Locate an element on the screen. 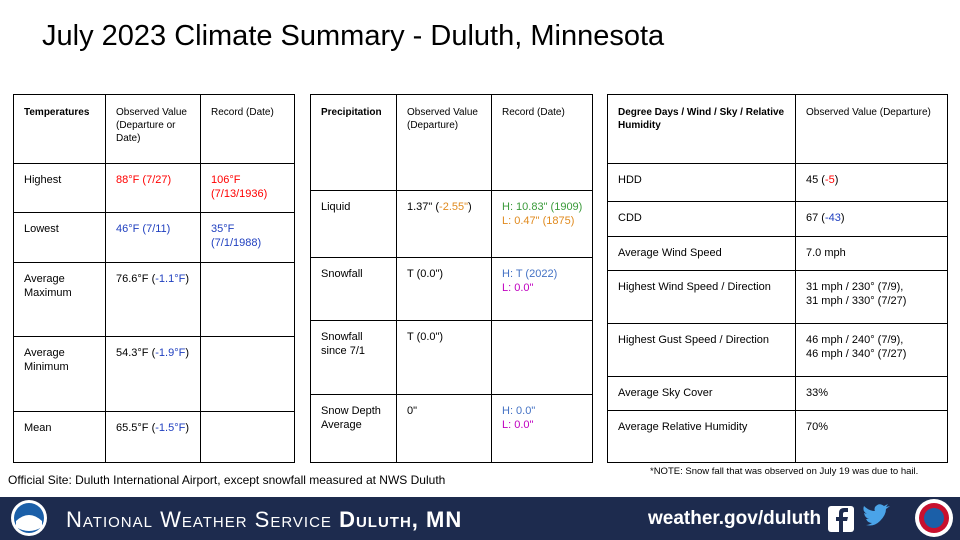 This screenshot has height=540, width=960. cell: Average Minimum is located at coordinates (59, 374).